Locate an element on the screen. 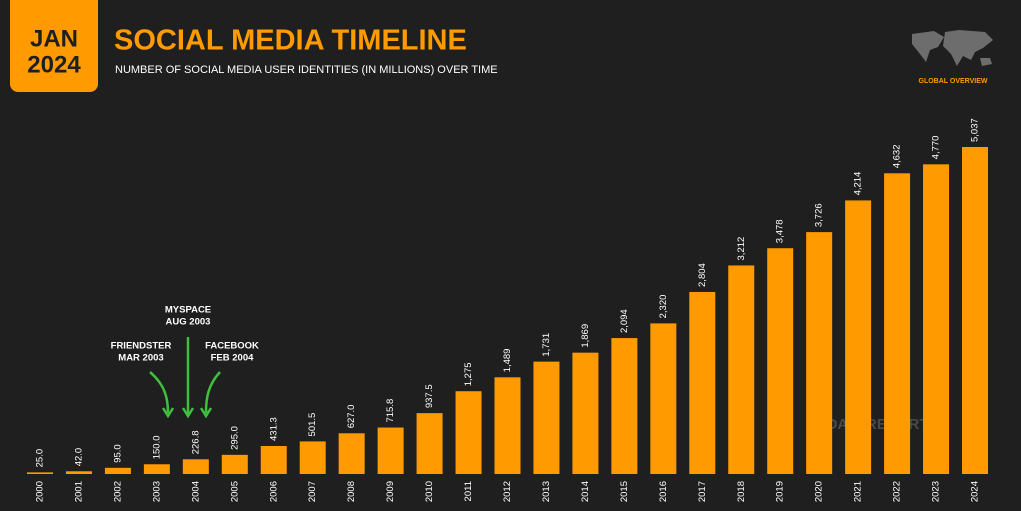 Image resolution: width=1021 pixels, height=511 pixels. date-badge is located at coordinates (54, 46).